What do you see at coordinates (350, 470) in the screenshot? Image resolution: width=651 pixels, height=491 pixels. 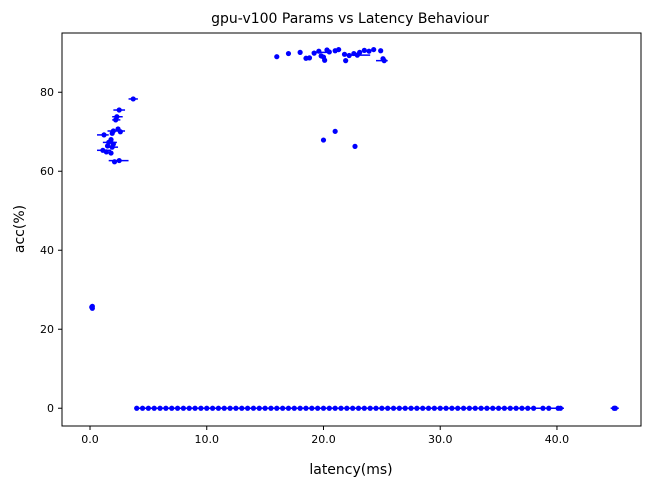 I see `x-axis-label: latency(ms)` at bounding box center [350, 470].